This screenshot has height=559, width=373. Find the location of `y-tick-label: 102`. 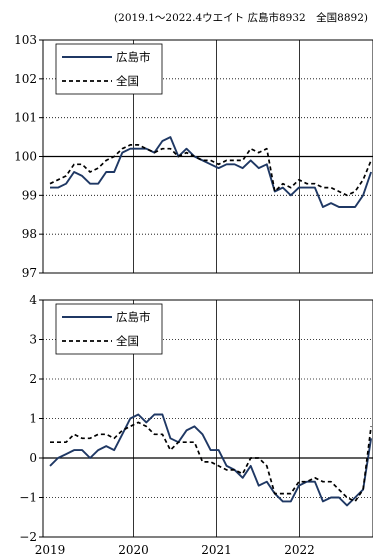

y-tick-label: 102 is located at coordinates (25, 79).